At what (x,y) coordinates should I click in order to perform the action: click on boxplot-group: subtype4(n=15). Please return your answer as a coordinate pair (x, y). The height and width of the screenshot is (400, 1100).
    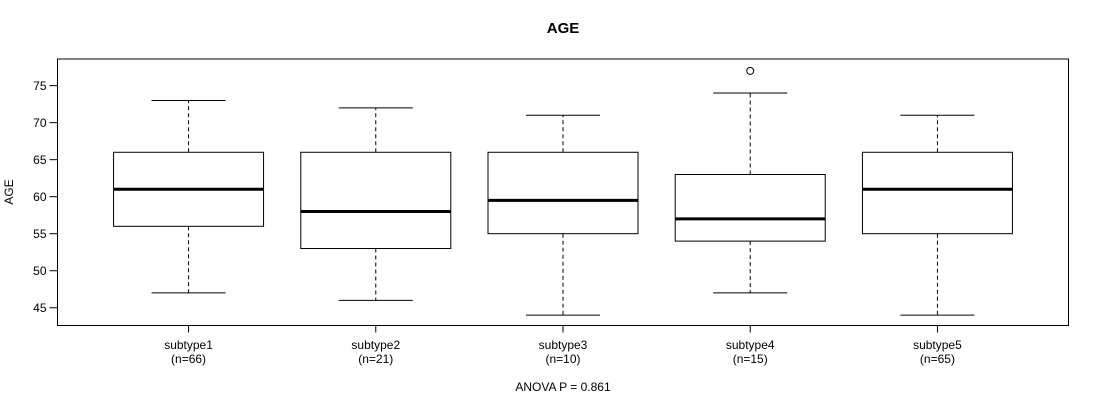
    Looking at the image, I should click on (750, 216).